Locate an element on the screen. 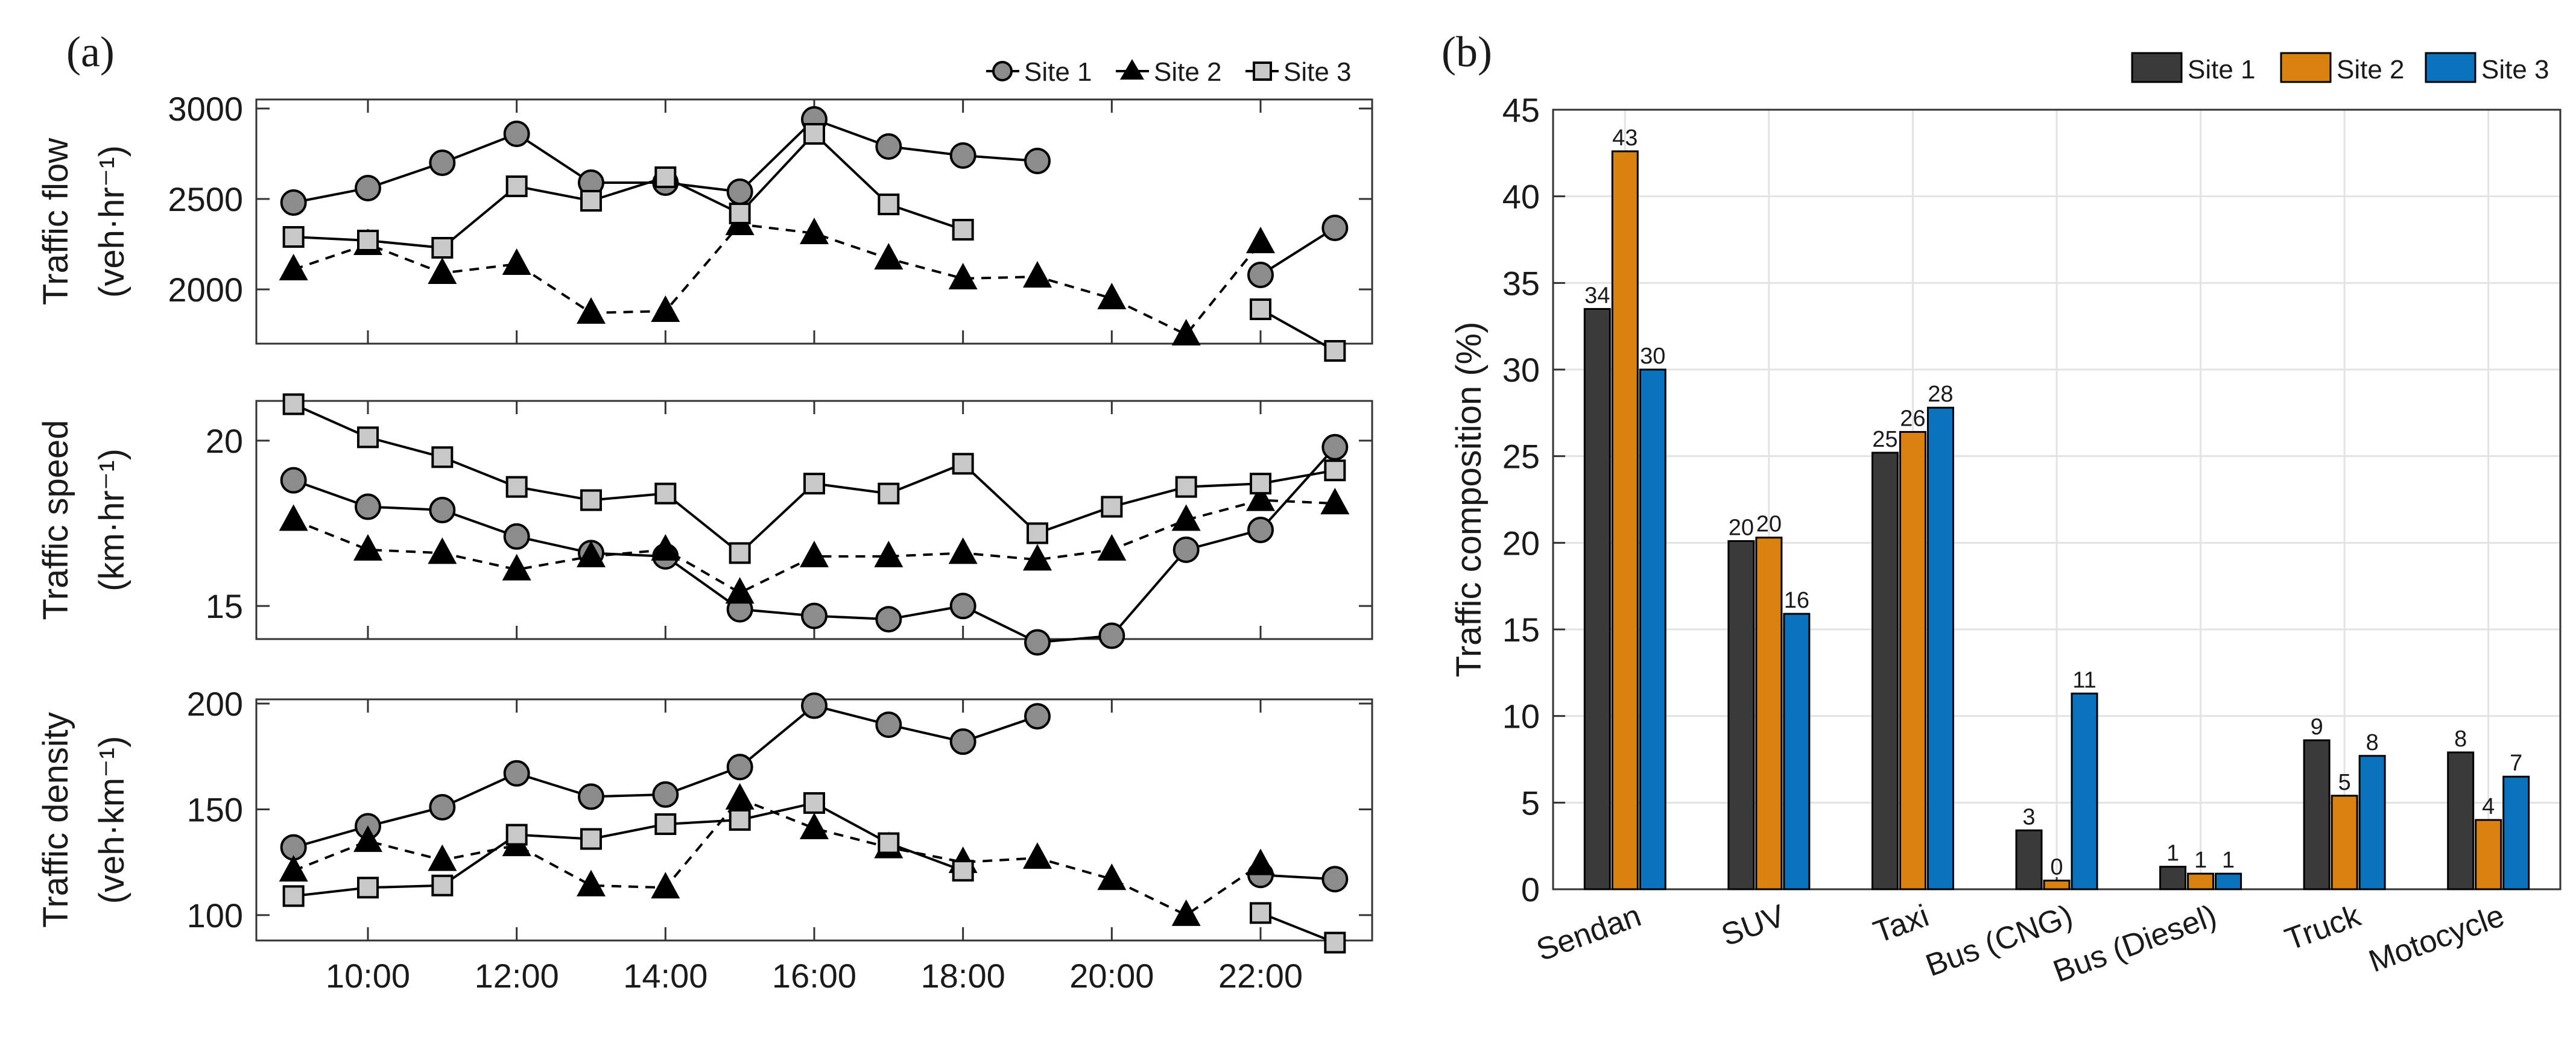  panel-a-traffic-density-ylabel-unit: (veh·km⁻¹) is located at coordinates (111, 820).